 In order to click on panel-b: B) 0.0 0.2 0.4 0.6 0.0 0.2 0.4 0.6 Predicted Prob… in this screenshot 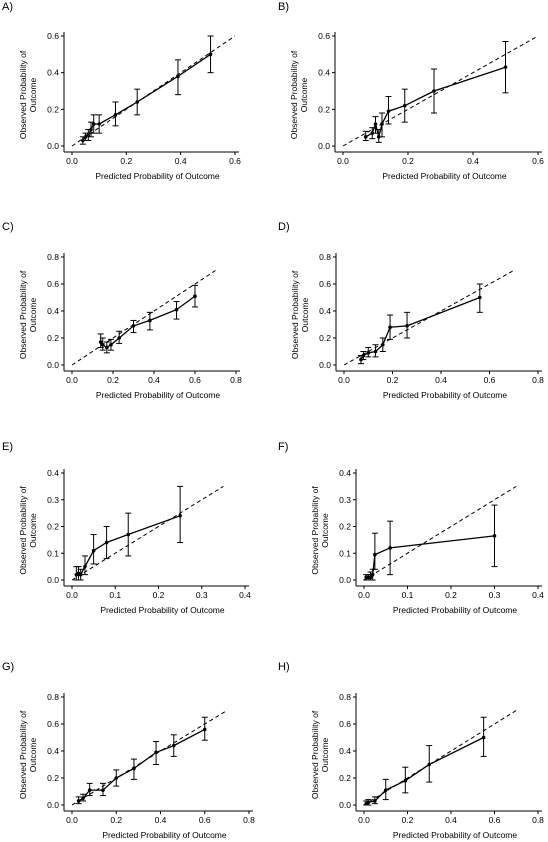, I will do `click(411, 91)`.